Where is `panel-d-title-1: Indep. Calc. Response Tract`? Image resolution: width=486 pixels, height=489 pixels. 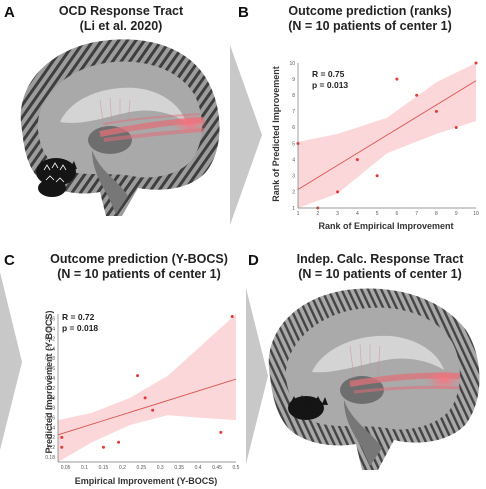 panel-d-title-1: Indep. Calc. Response Tract is located at coordinates (381, 259).